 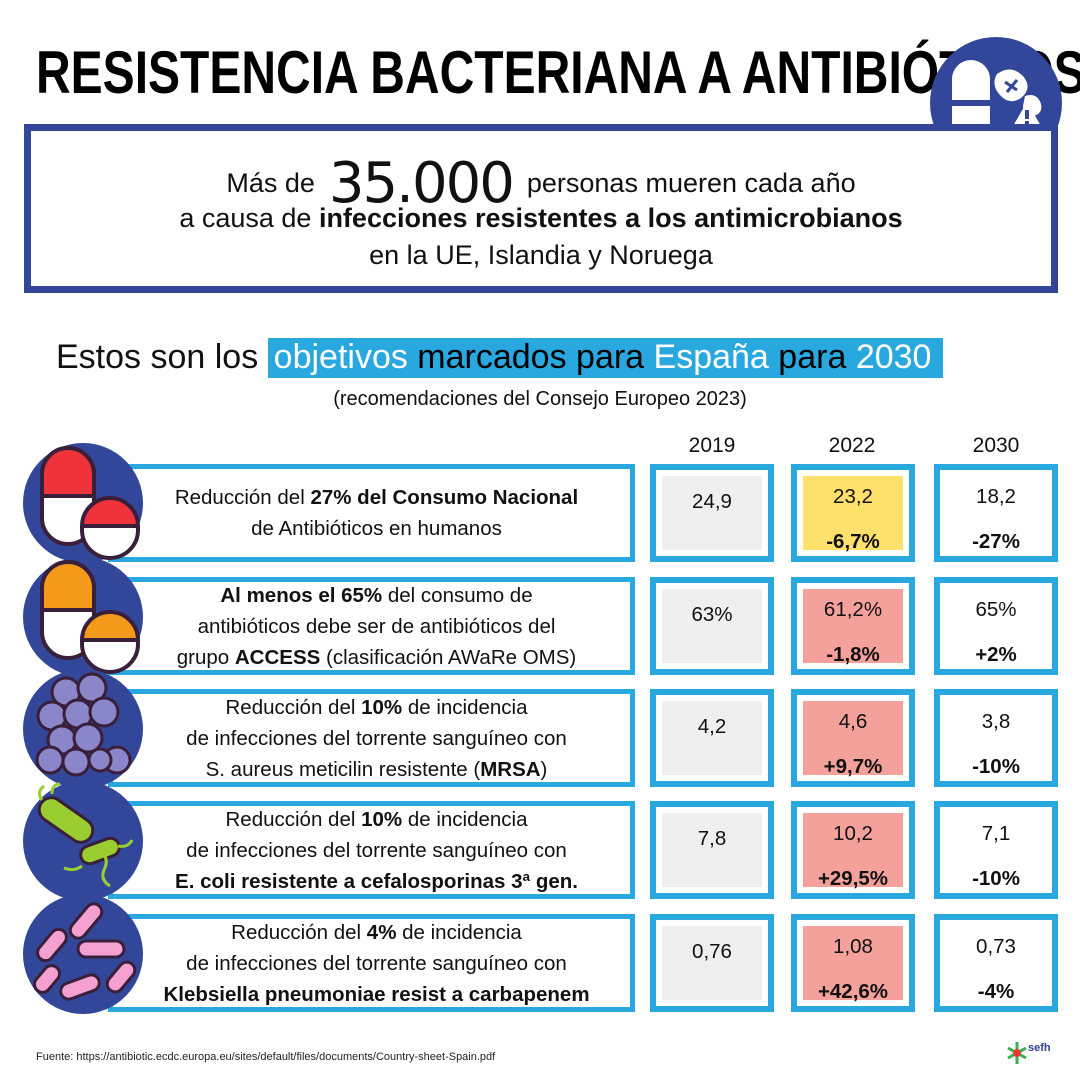 What do you see at coordinates (853, 878) in the screenshot?
I see `change-2022: +29,5%` at bounding box center [853, 878].